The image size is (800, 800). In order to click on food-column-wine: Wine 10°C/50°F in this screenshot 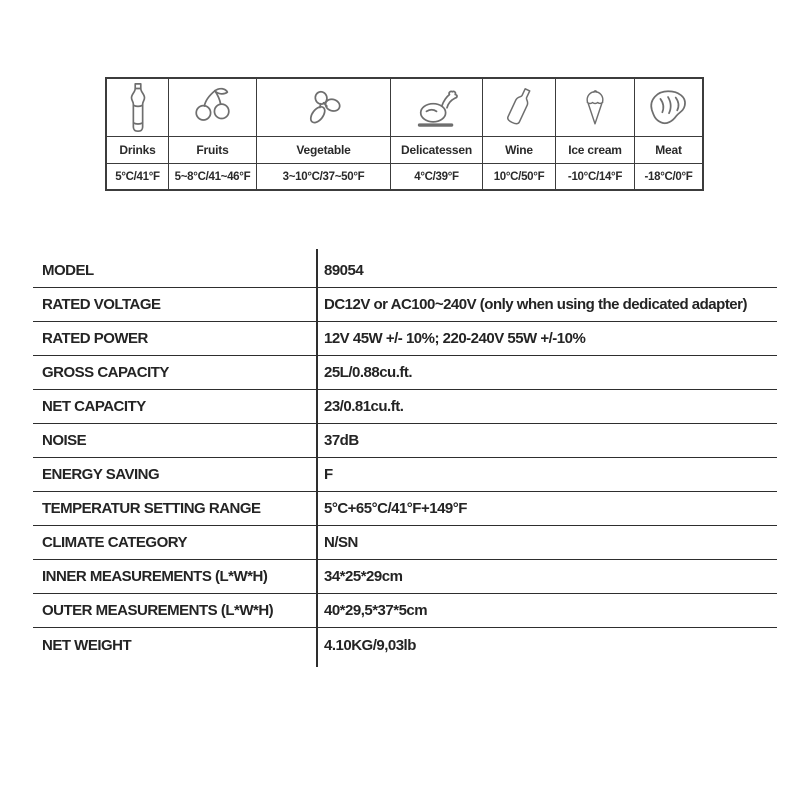, I will do `click(518, 134)`.